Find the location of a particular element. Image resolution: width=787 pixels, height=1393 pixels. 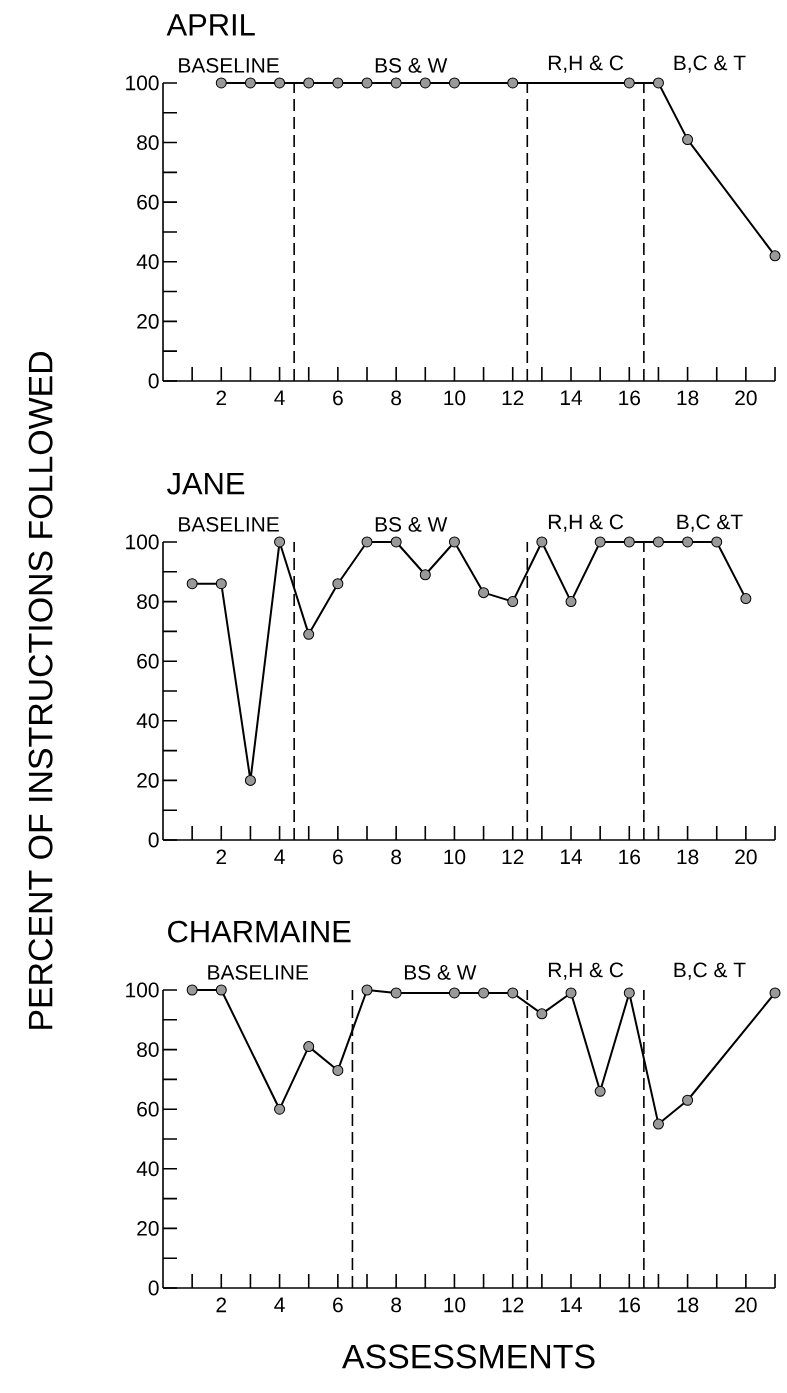

y-axis-title: PERCENT OF INSTRUCTIONS FOLLOWED is located at coordinates (40, 690).